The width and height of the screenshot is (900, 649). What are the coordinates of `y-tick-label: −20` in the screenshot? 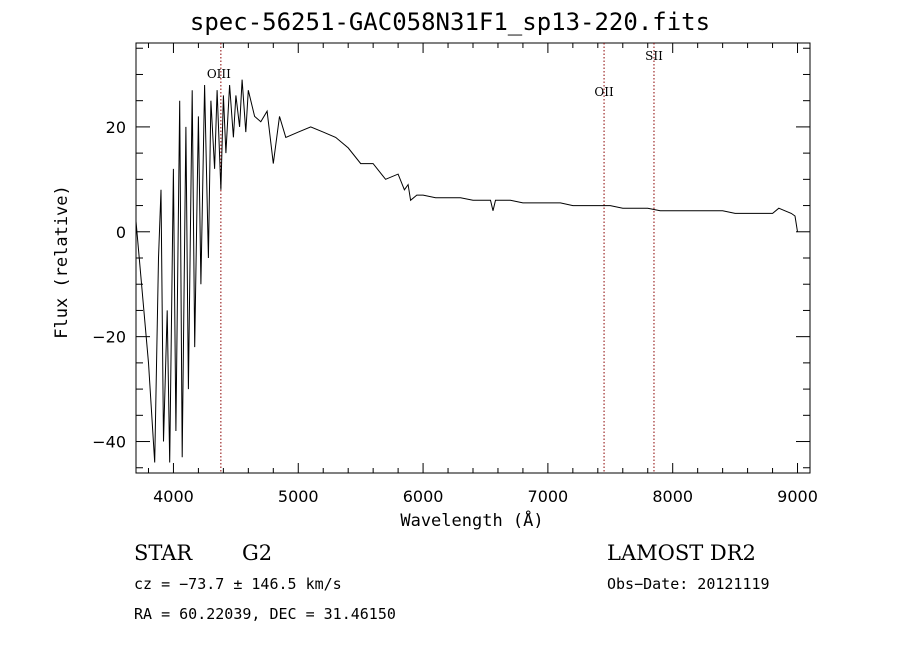 It's located at (109, 337).